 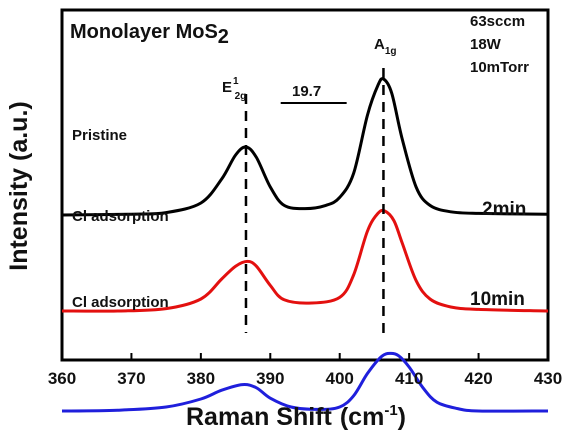 I want to click on y-axis-title: Intensity (a.u.), so click(x=19, y=185).